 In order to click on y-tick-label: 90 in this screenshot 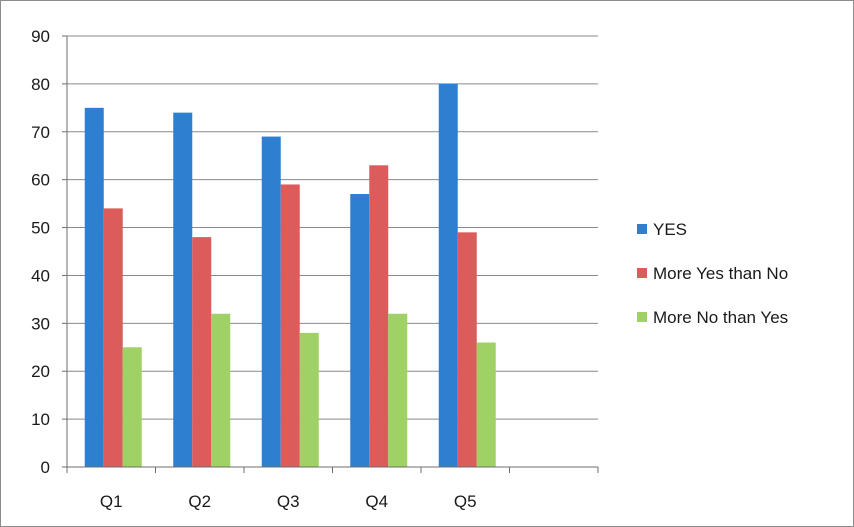, I will do `click(40, 36)`.